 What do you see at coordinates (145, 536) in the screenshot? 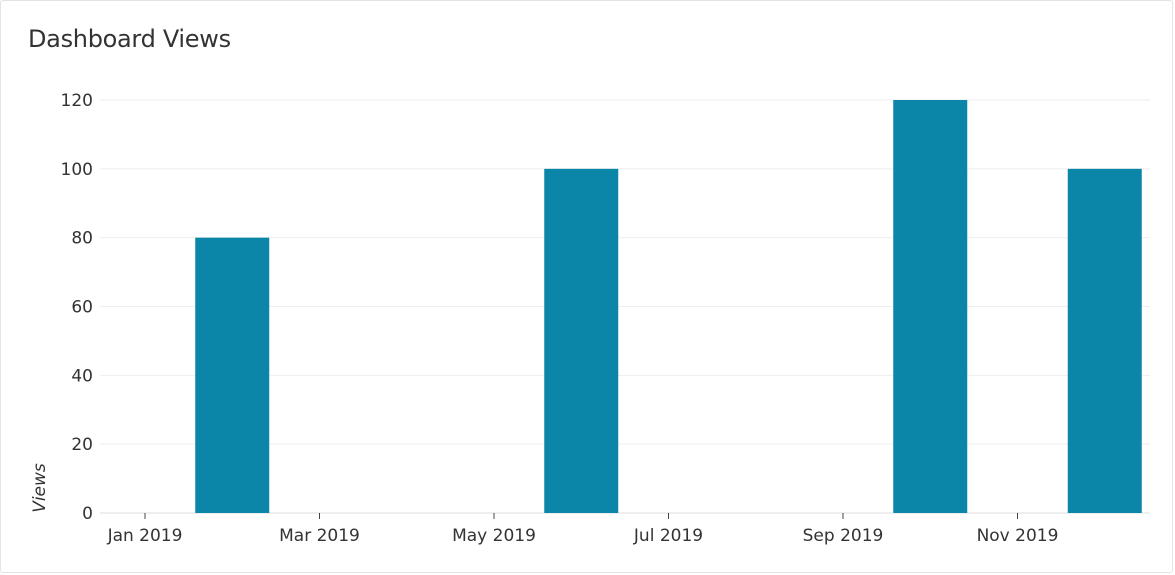
I see `x-tick-label: Jan 2019` at bounding box center [145, 536].